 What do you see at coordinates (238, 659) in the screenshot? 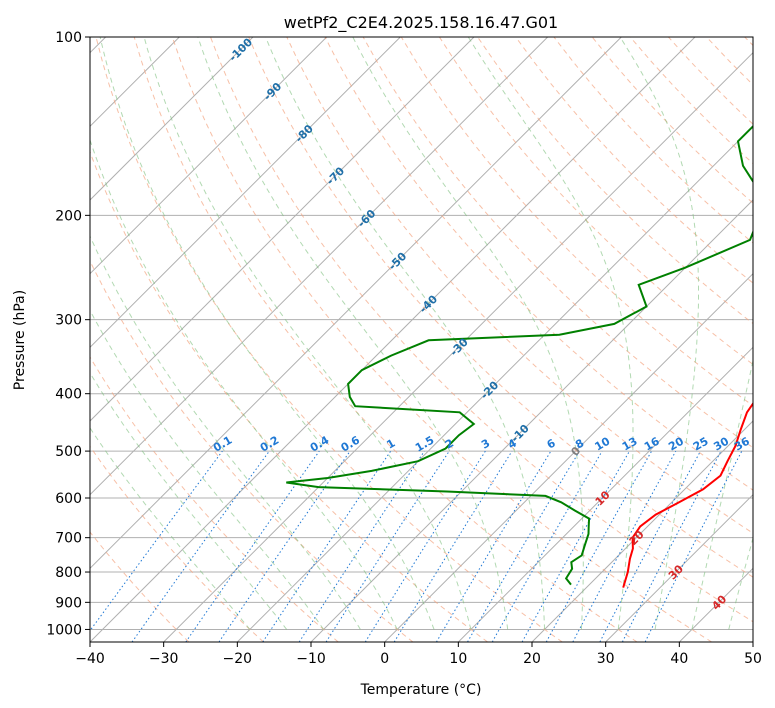
I see `x-tick-label: −20` at bounding box center [238, 659].